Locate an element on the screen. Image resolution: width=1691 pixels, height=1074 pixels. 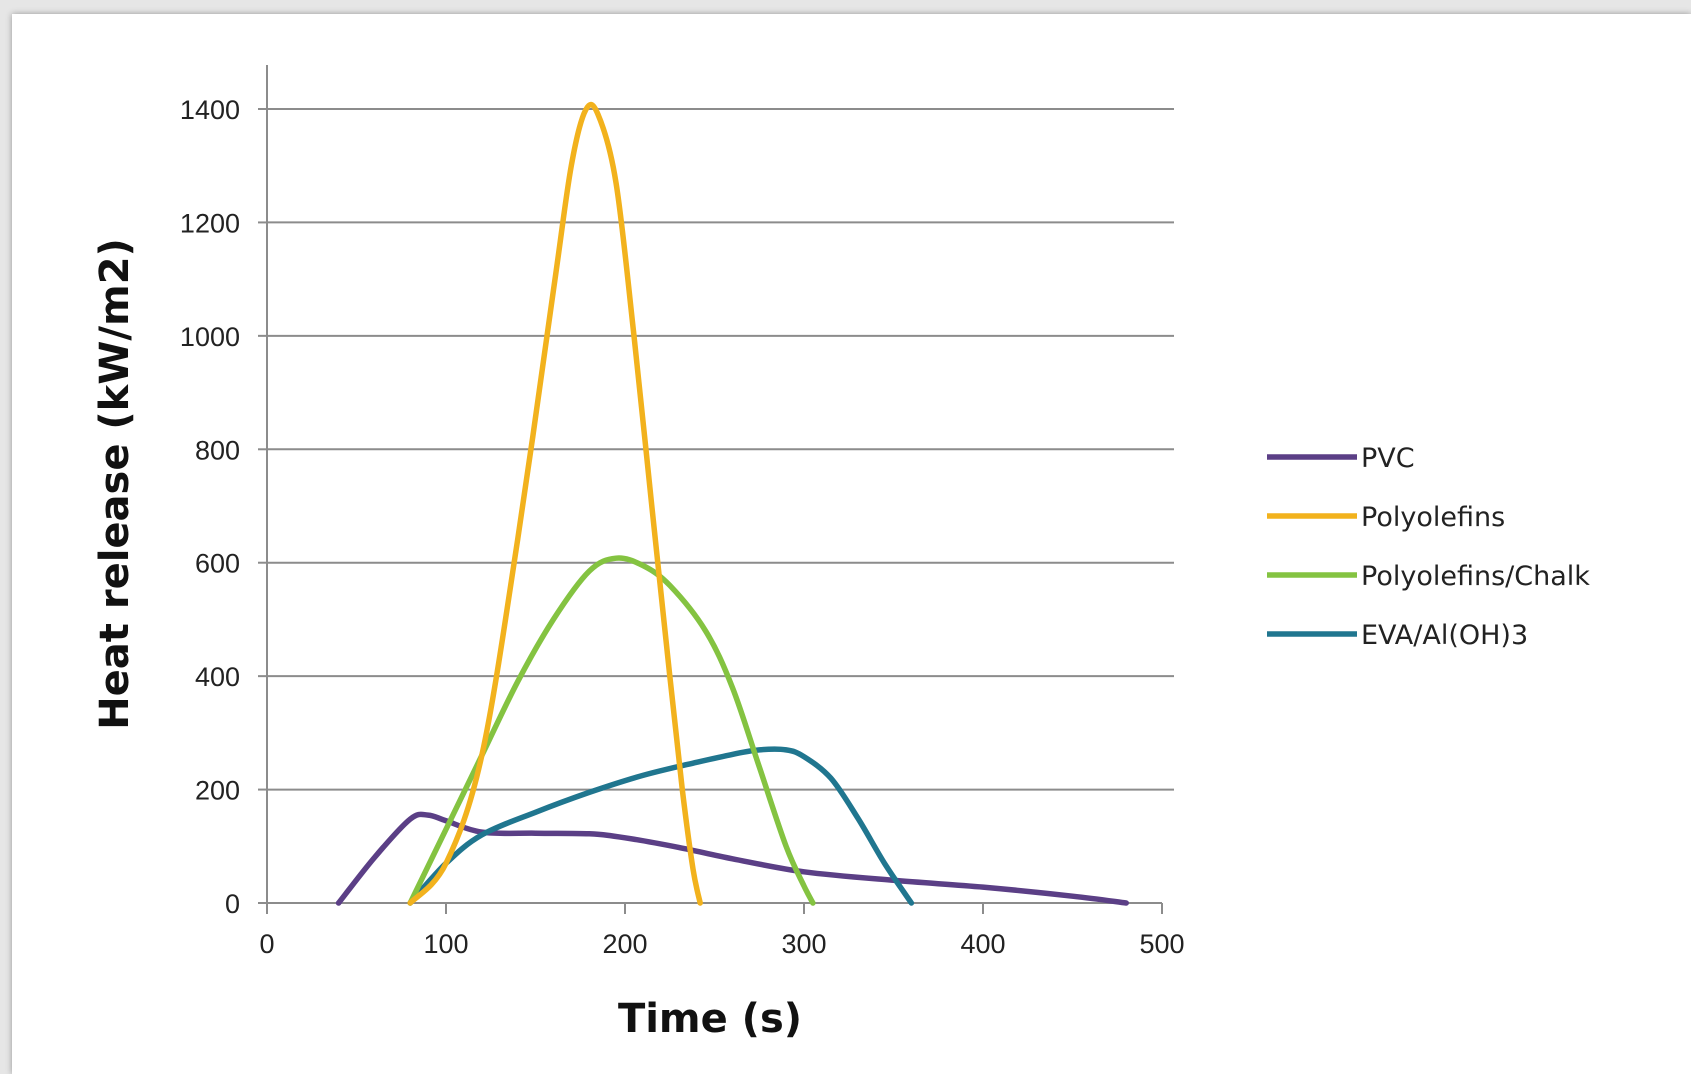
y-tick-label: 600 is located at coordinates (217, 564).